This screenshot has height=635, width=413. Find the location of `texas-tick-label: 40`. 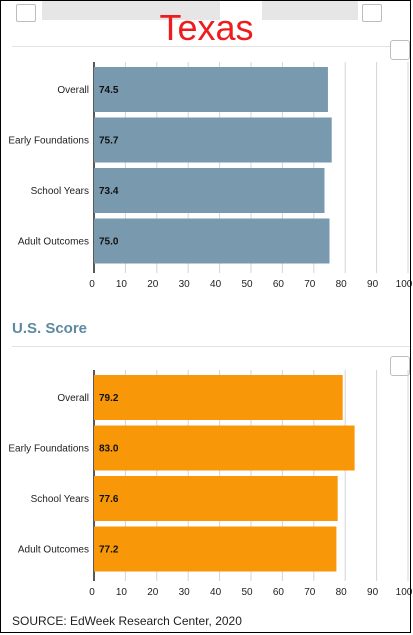

texas-tick-label: 40 is located at coordinates (216, 284).